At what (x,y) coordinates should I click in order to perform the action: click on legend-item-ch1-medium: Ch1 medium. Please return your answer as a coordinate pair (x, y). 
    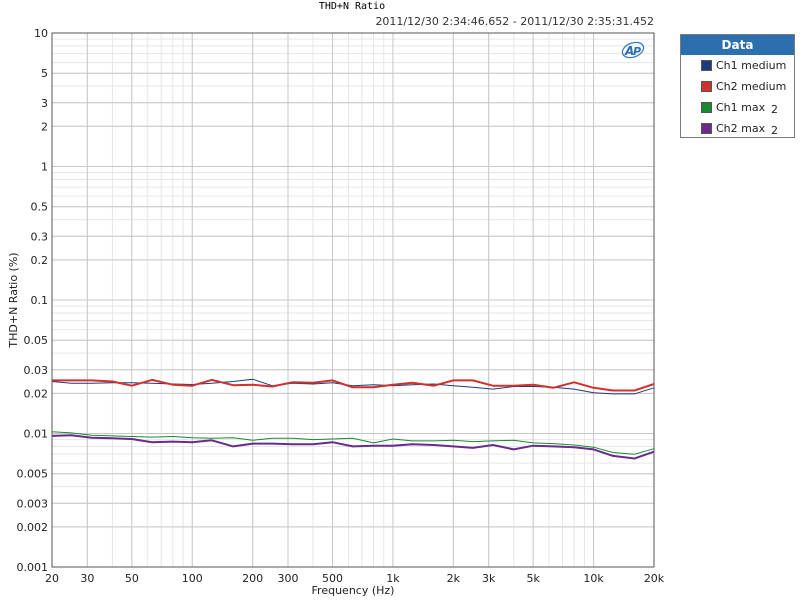
    Looking at the image, I should click on (737, 65).